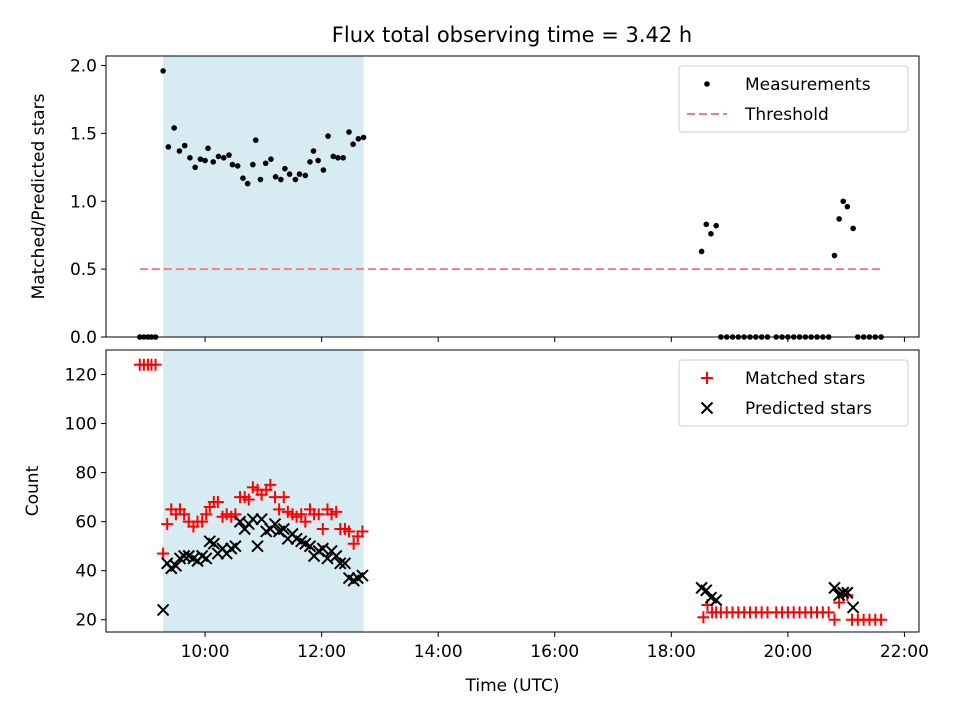 This screenshot has width=960, height=720. Describe the element at coordinates (707, 408) in the screenshot. I see `legend-marker-predicted-stars` at that location.